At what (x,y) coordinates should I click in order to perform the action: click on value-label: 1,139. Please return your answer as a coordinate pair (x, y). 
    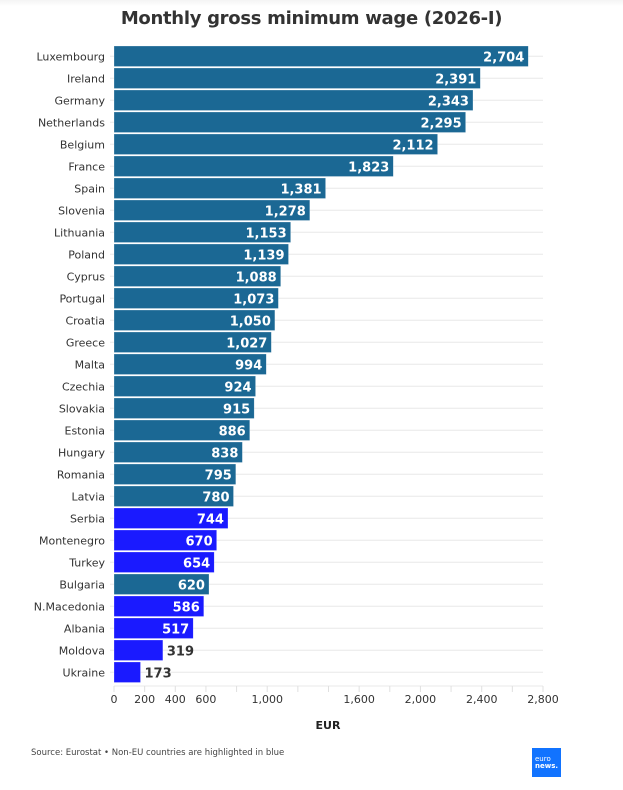
    Looking at the image, I should click on (263, 255).